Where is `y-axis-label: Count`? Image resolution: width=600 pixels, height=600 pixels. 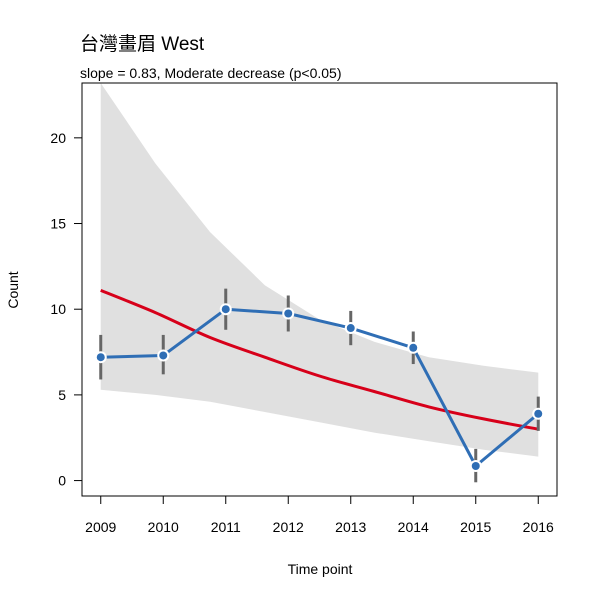 y-axis-label: Count is located at coordinates (13, 289).